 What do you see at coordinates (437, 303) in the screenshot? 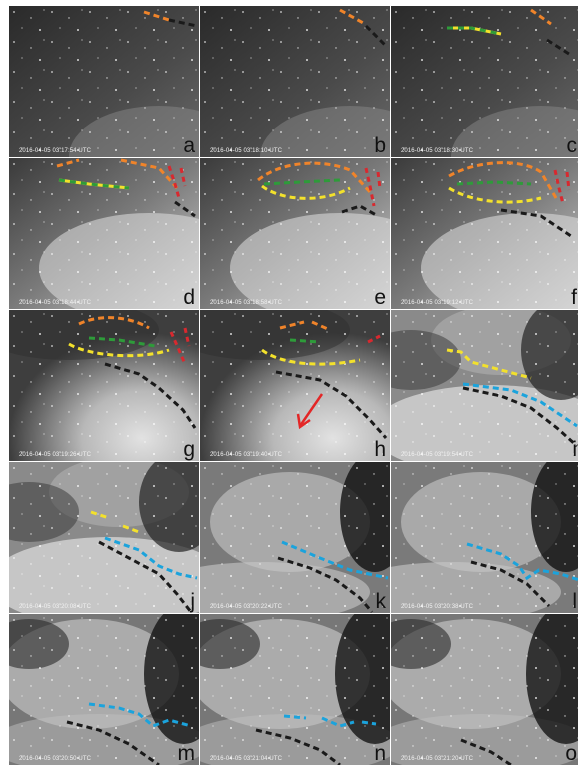
I see `timestamp: 2016-04-05 03:19:12 UTC` at bounding box center [437, 303].